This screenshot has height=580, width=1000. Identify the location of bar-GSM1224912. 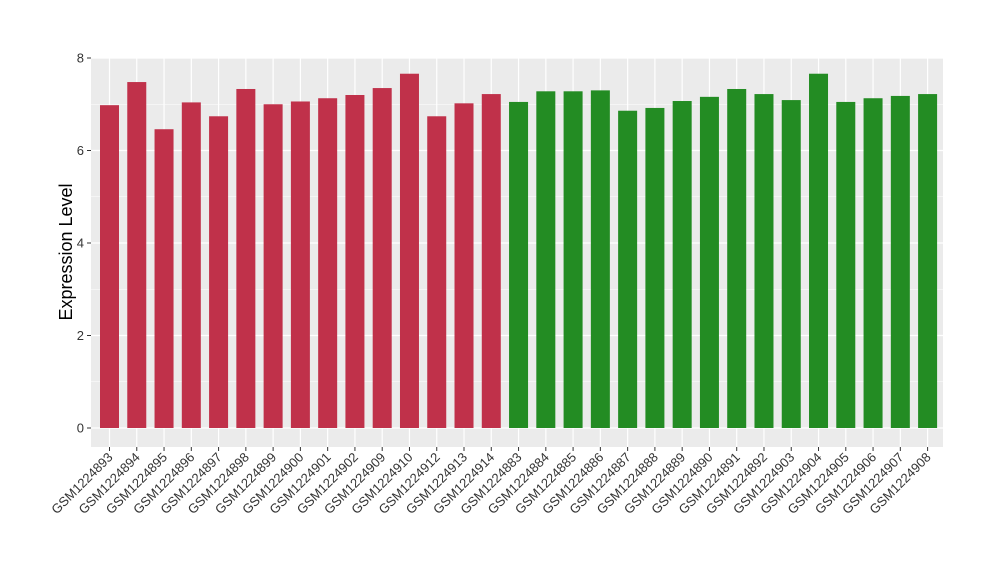
(436, 272).